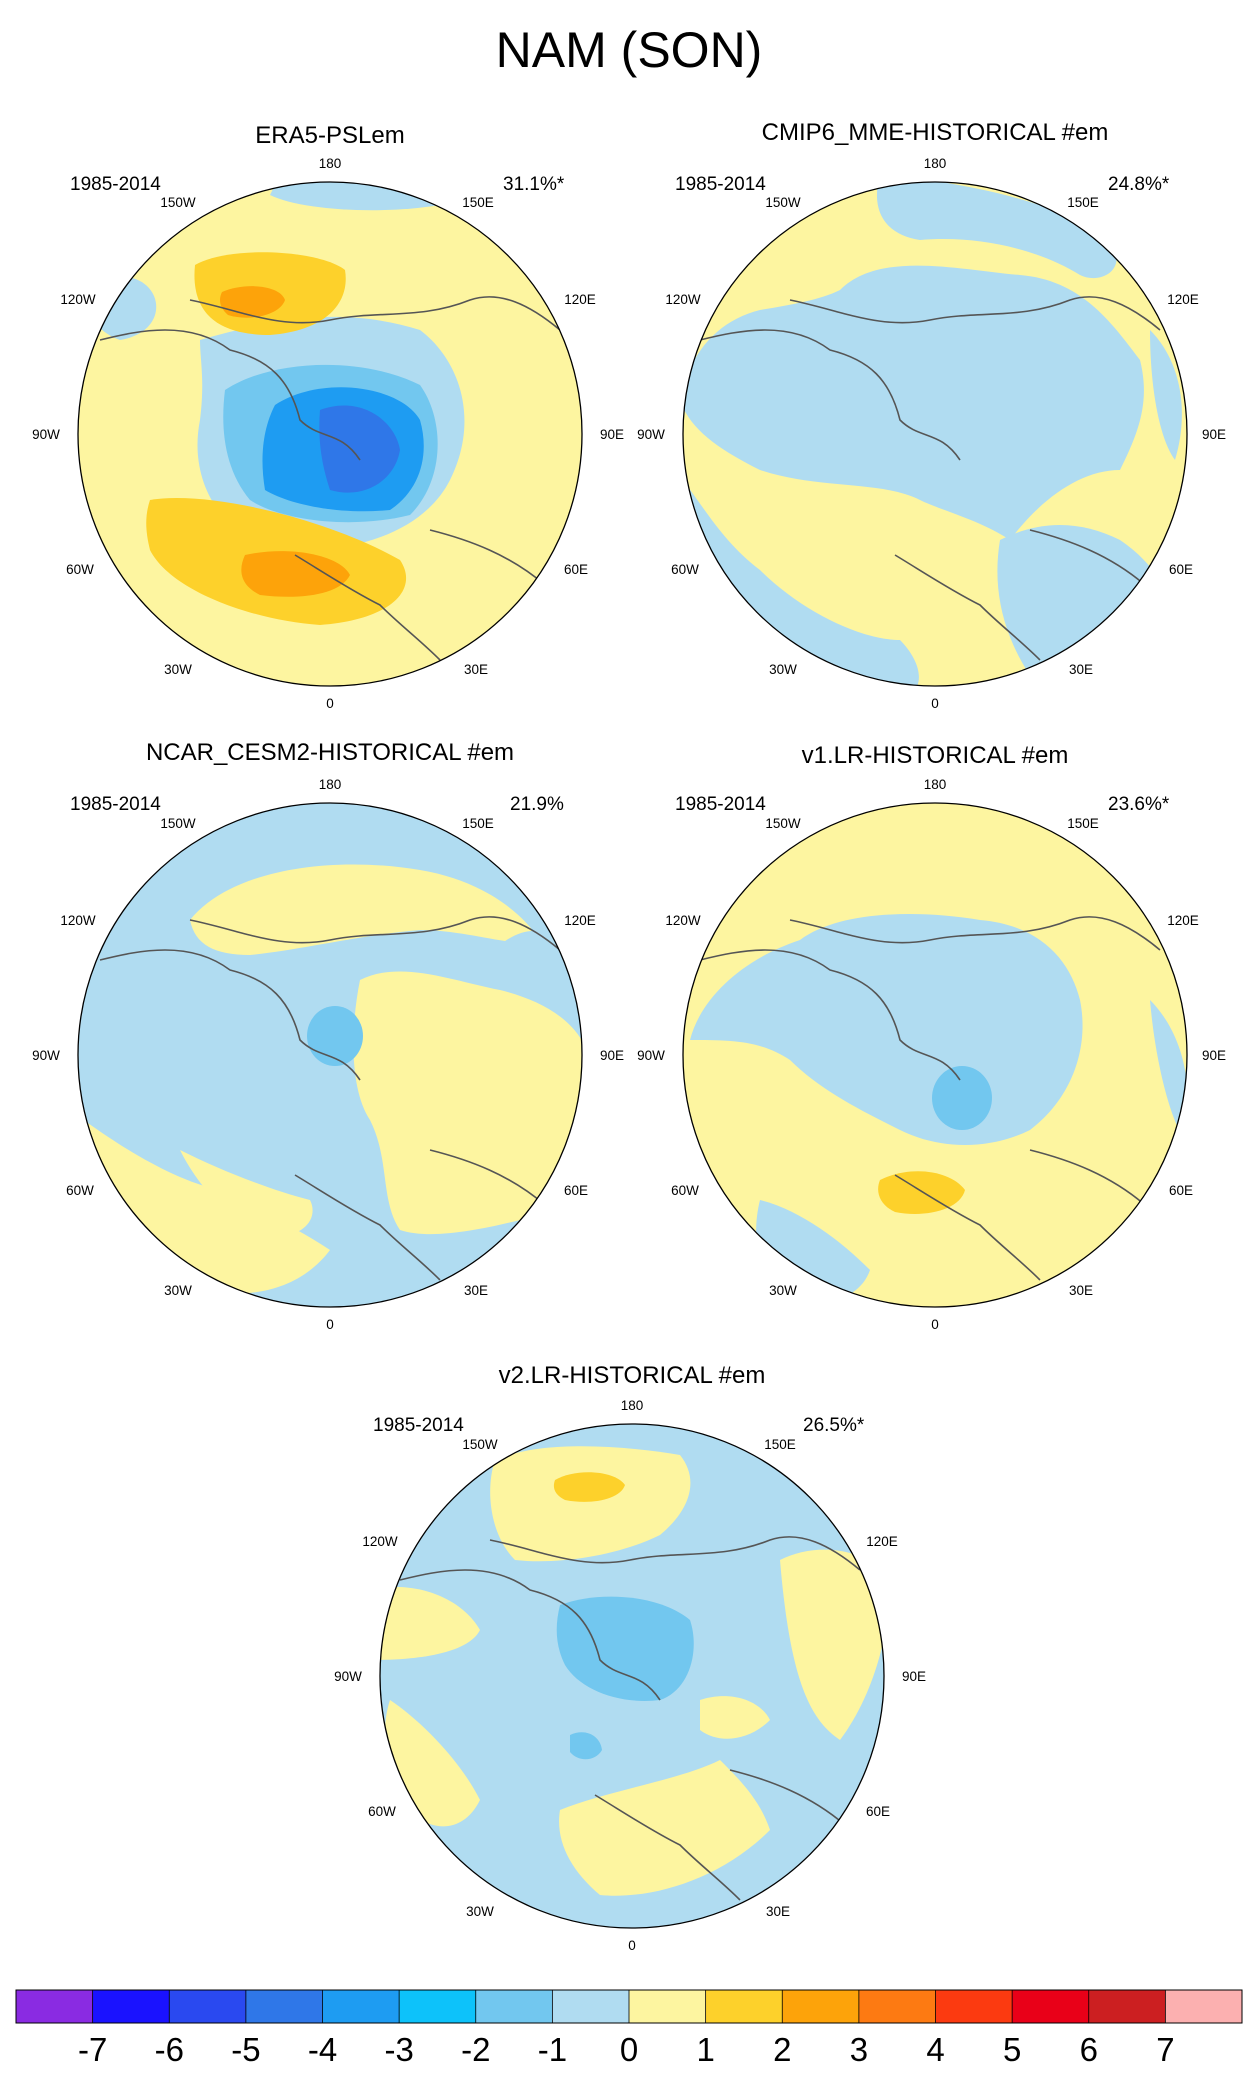 The height and width of the screenshot is (2090, 1258). I want to click on colorbar-tick-label: 2, so click(782, 2049).